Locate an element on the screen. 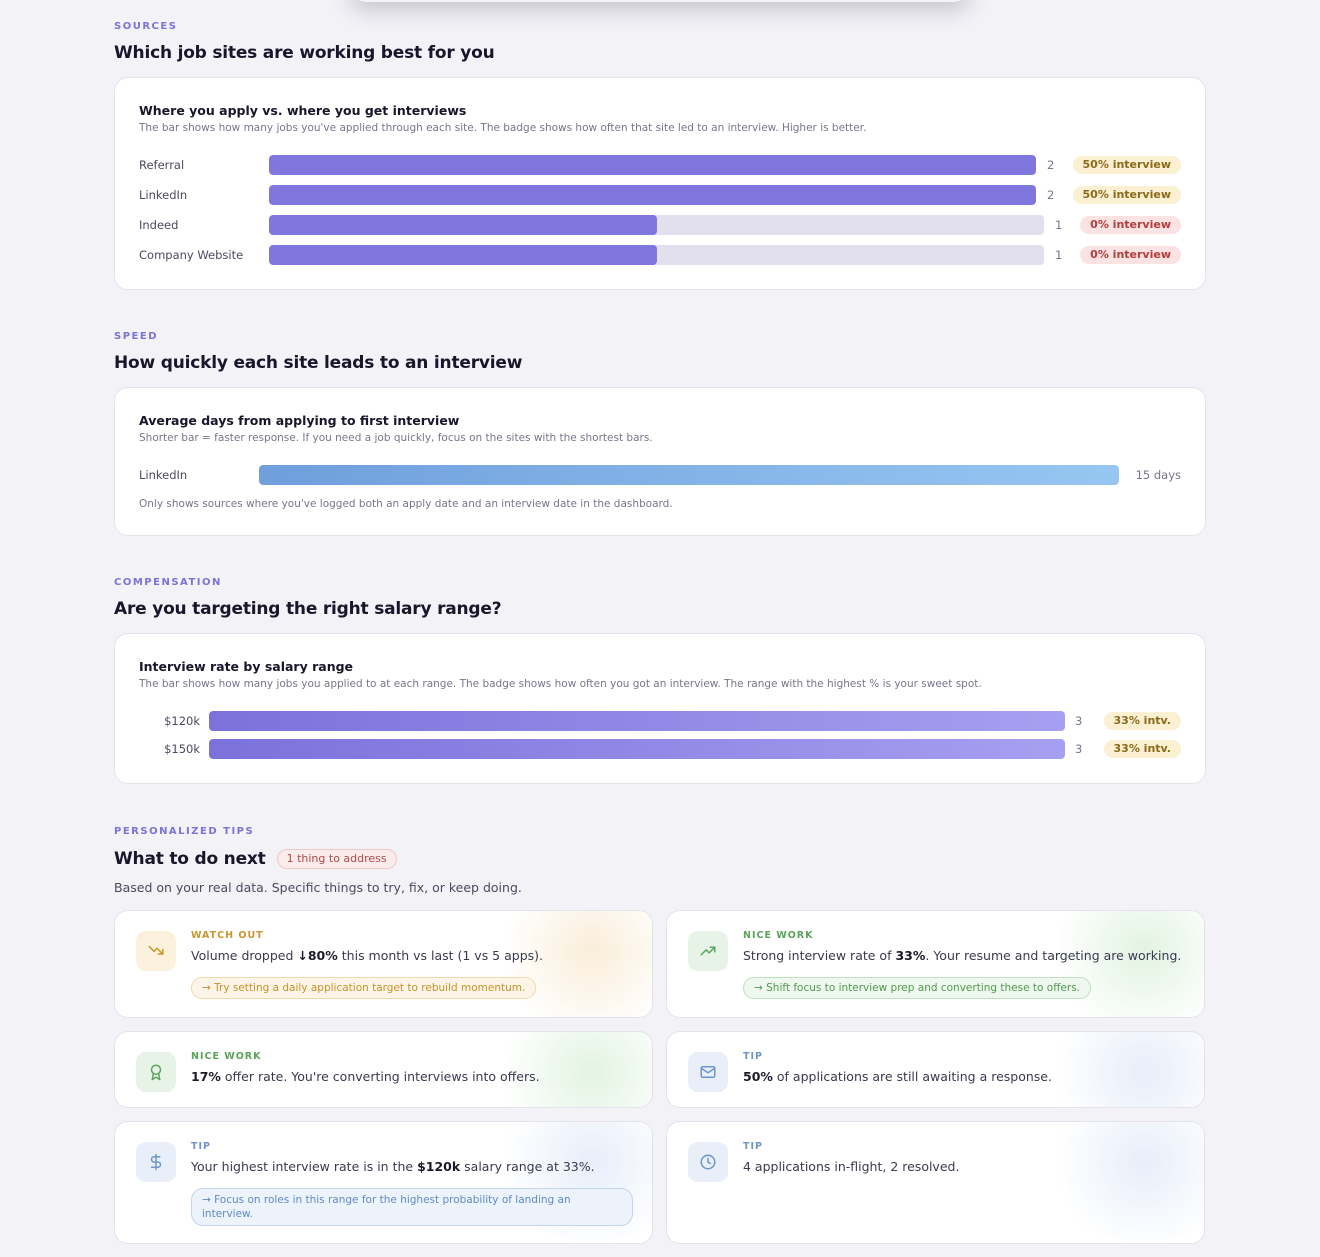 This screenshot has height=1257, width=1320. tips-title-row: What to do next 1 thing to address is located at coordinates (514, 859).